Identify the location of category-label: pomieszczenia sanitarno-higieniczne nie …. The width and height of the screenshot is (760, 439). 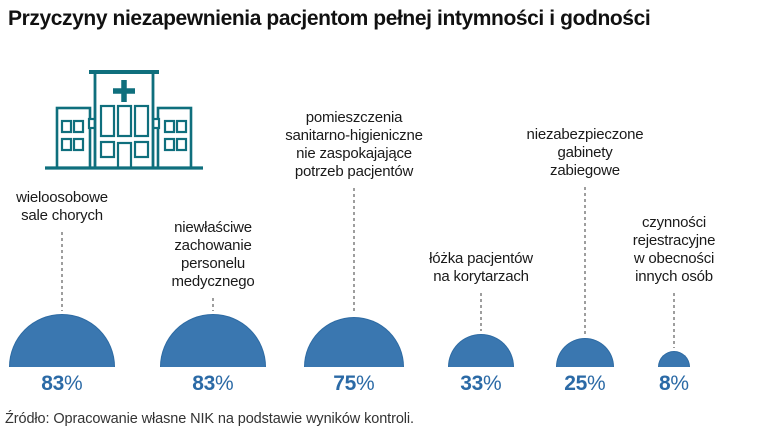
(354, 144).